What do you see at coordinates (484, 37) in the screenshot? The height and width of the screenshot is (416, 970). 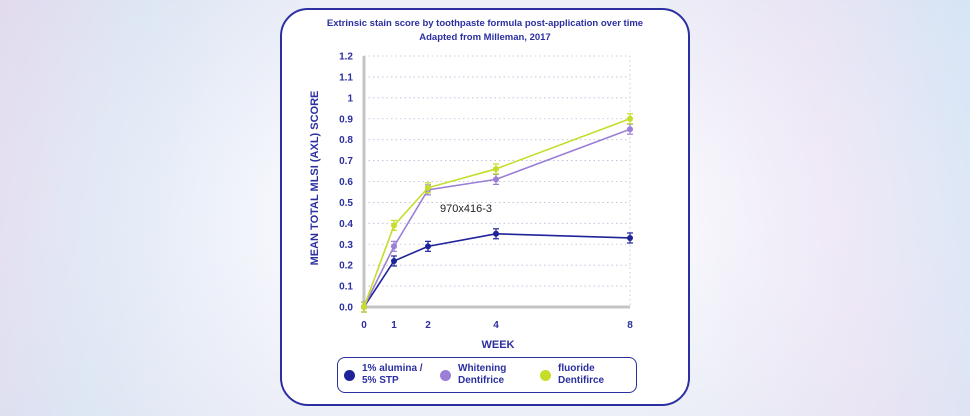 I see `chart-subtitle: Adapted from Milleman, 2017` at bounding box center [484, 37].